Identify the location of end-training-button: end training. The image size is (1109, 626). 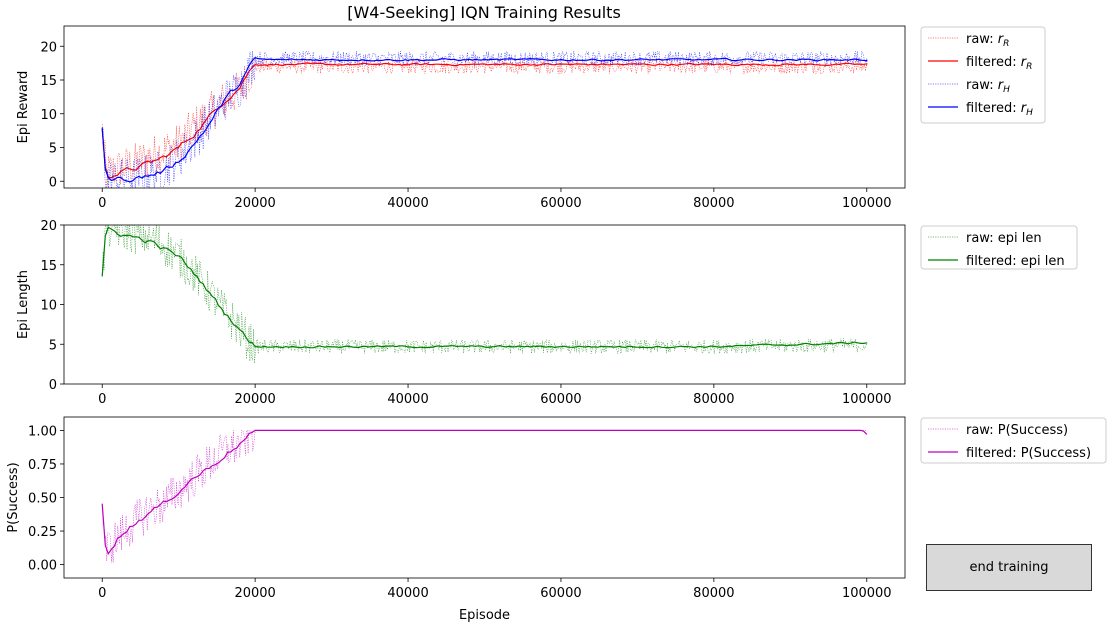
(1009, 567).